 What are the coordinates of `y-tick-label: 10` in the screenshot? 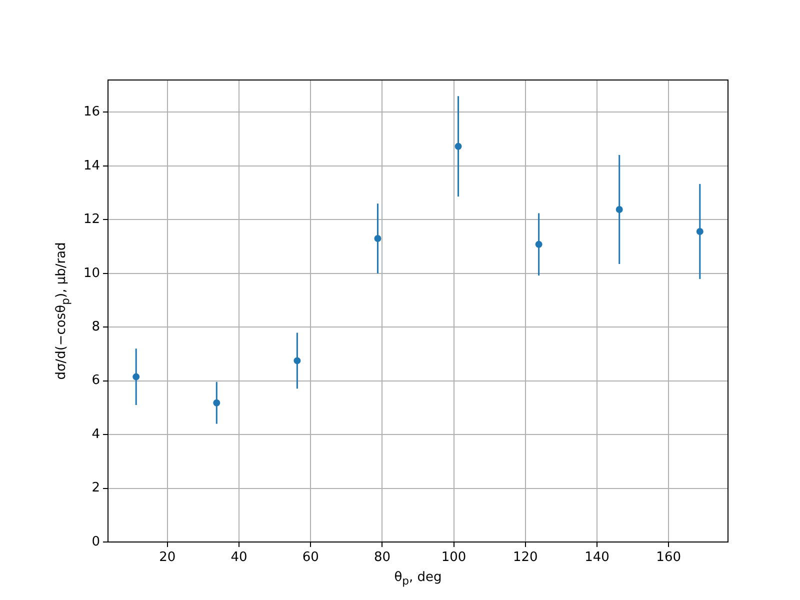 It's located at (91, 273).